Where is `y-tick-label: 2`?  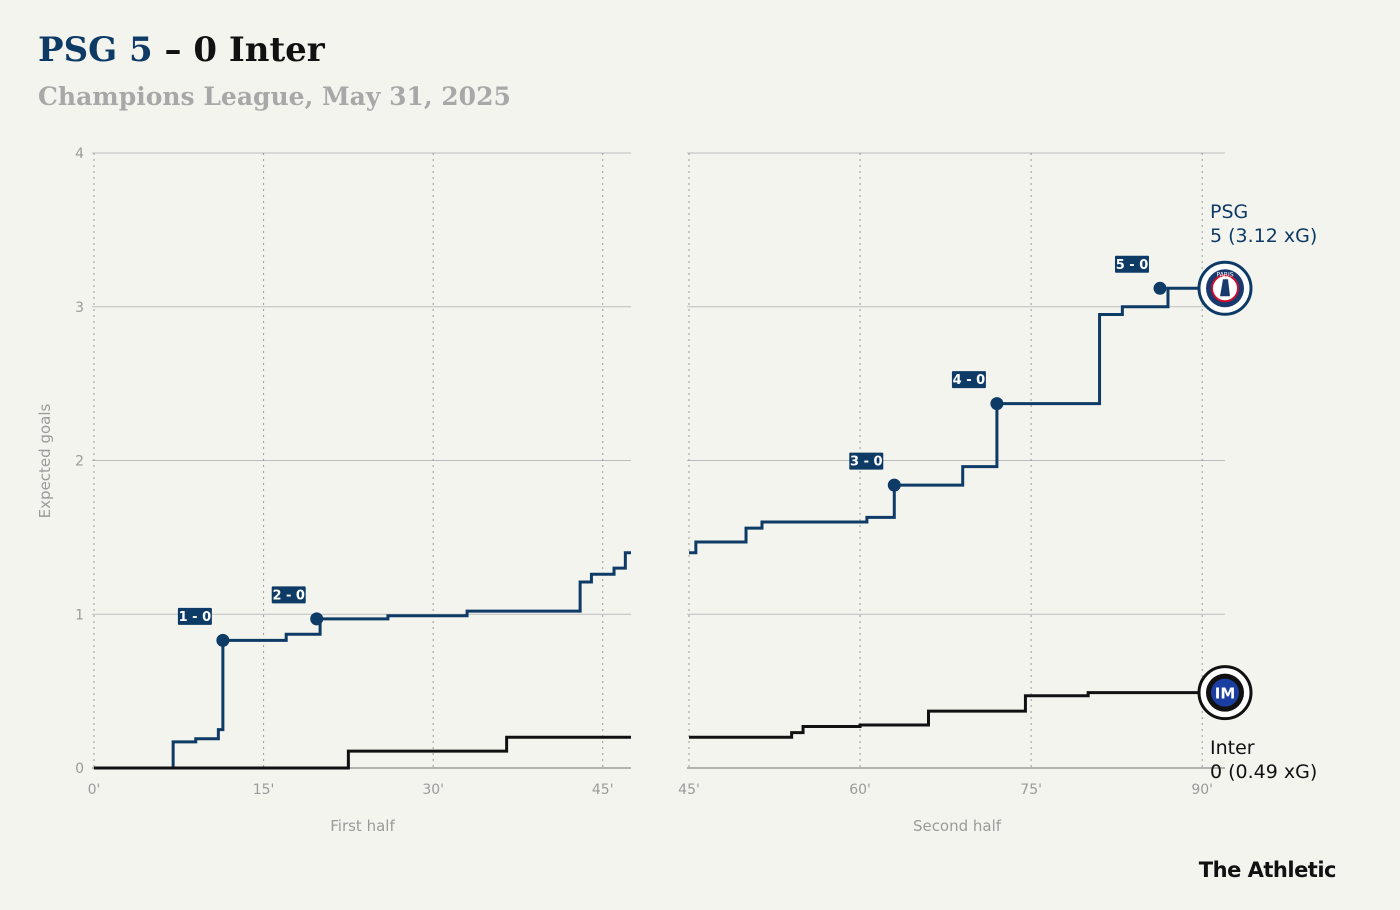
y-tick-label: 2 is located at coordinates (79, 462).